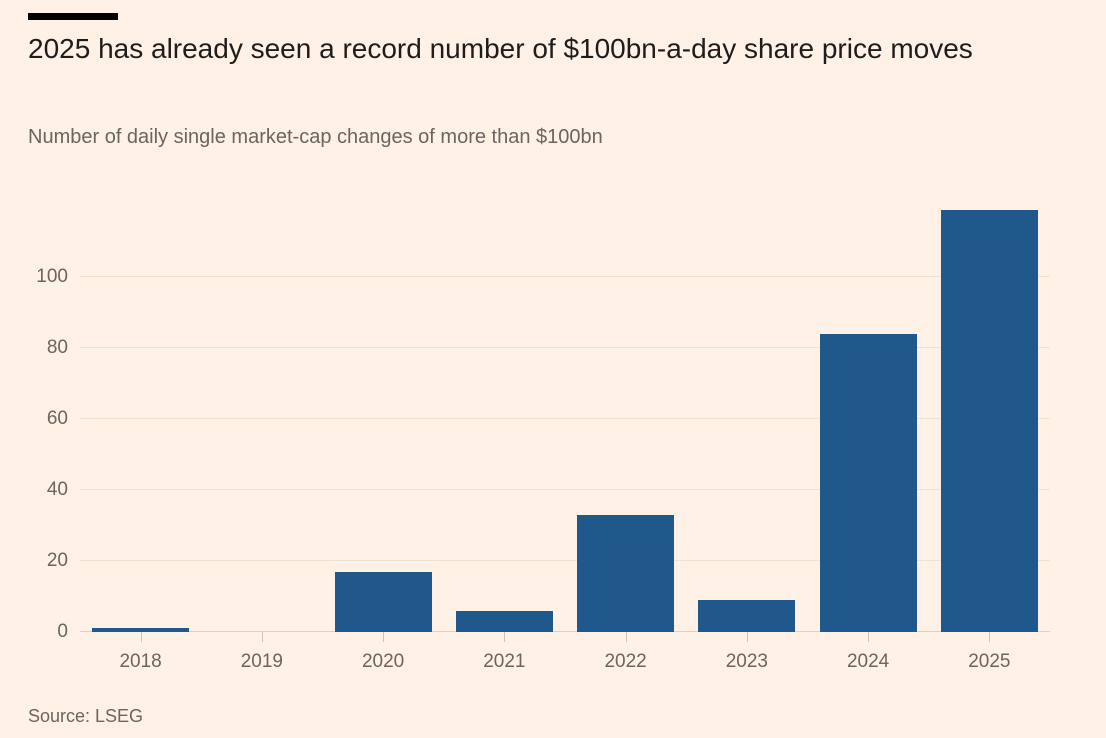 This screenshot has width=1106, height=738. I want to click on y-tick-label-80: 80, so click(57, 348).